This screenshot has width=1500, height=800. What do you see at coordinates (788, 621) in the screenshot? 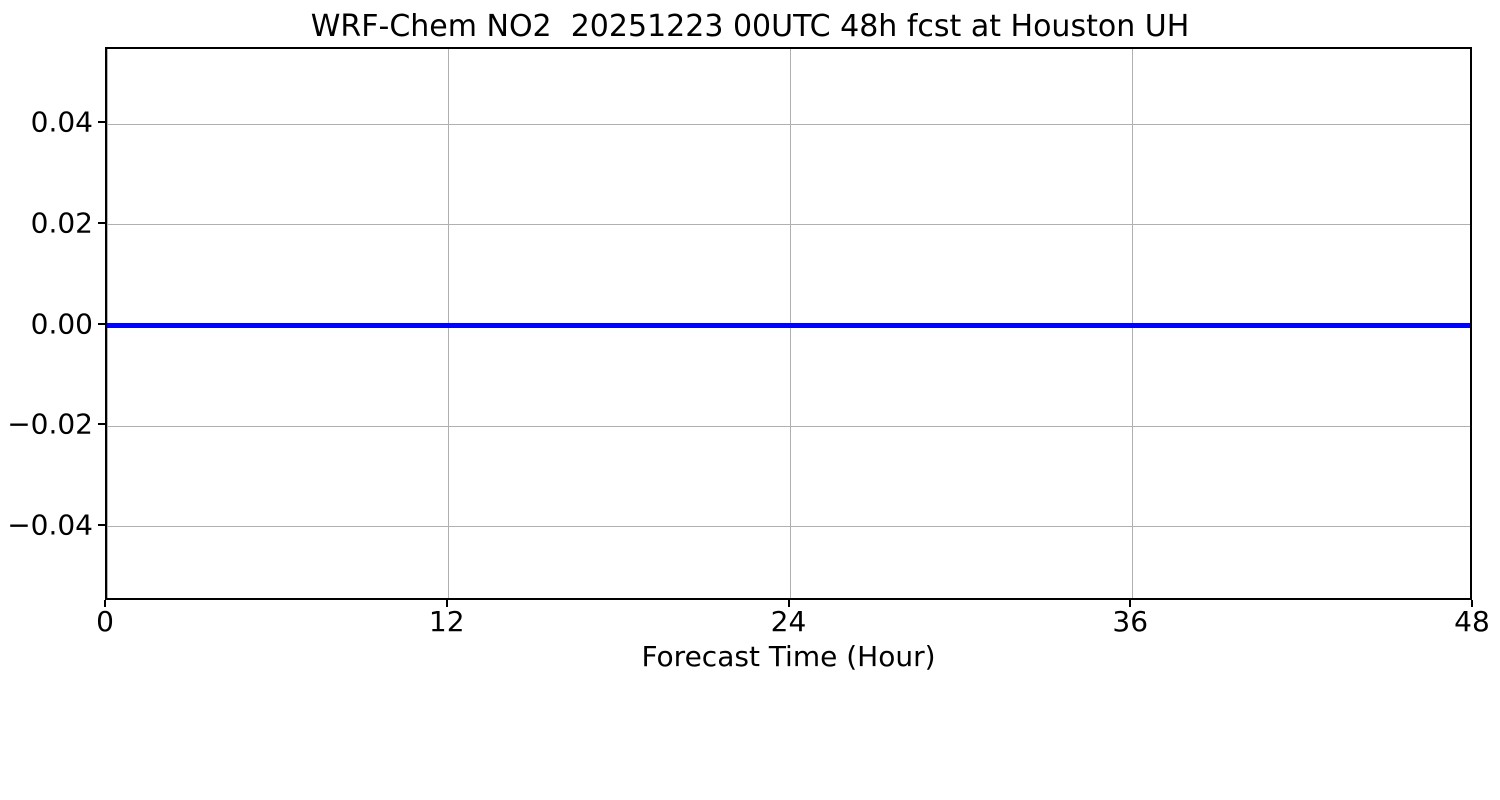
I see `x-axis-tick-label: 24` at bounding box center [788, 621].